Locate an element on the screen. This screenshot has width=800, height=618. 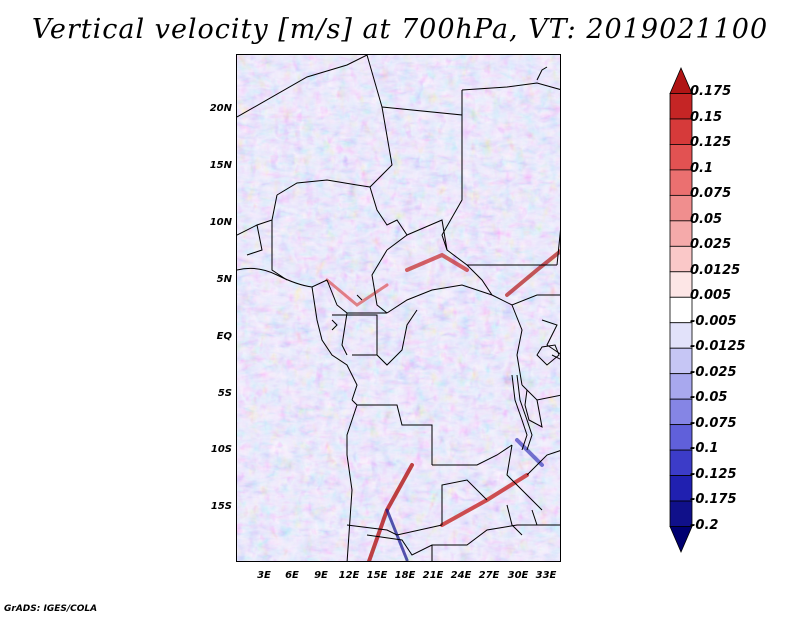
lat-label-5s: 5S is located at coordinates (224, 393).